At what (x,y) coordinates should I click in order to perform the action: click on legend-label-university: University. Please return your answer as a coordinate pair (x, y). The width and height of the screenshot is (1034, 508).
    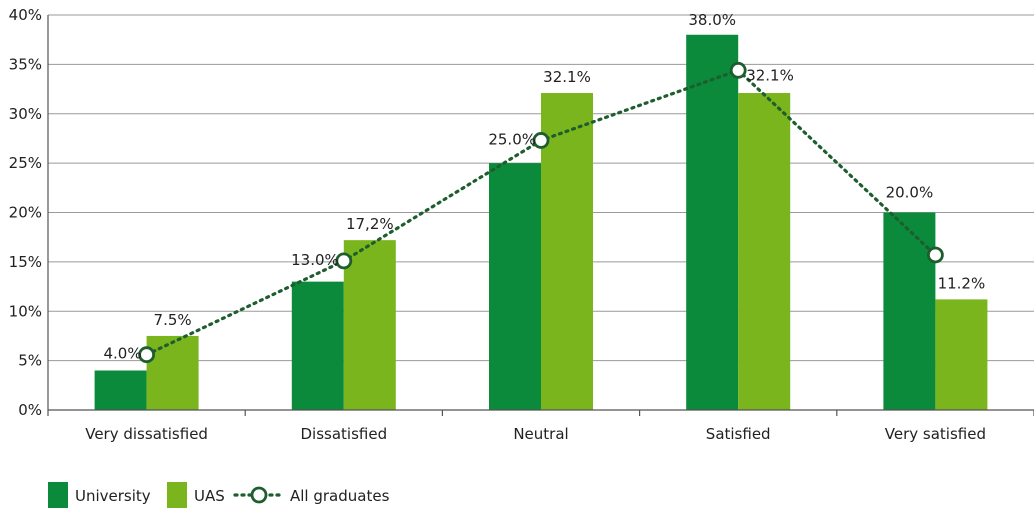
    Looking at the image, I should click on (113, 496).